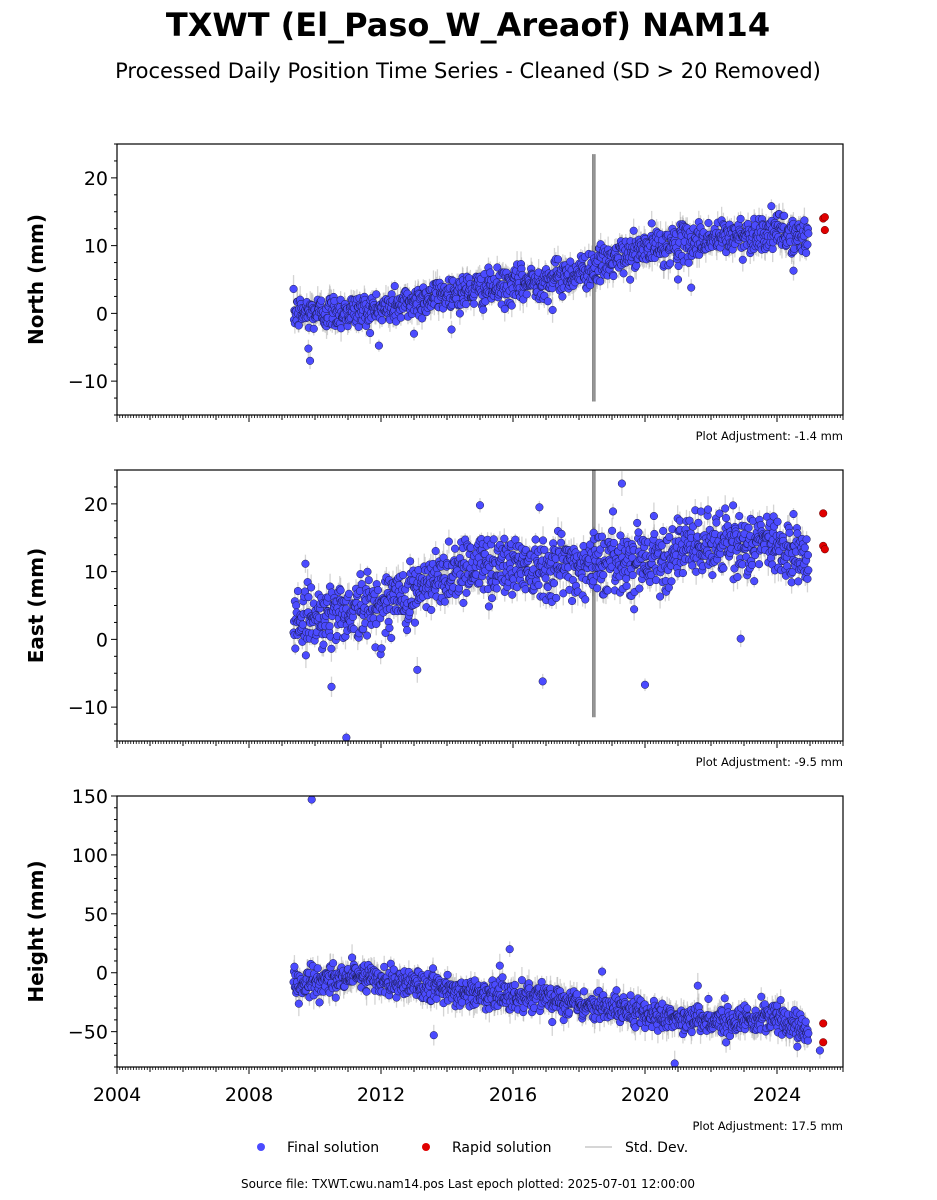 Image resolution: width=937 pixels, height=1200 pixels. Describe the element at coordinates (96, 179) in the screenshot. I see `y-tick-label: 20` at that location.